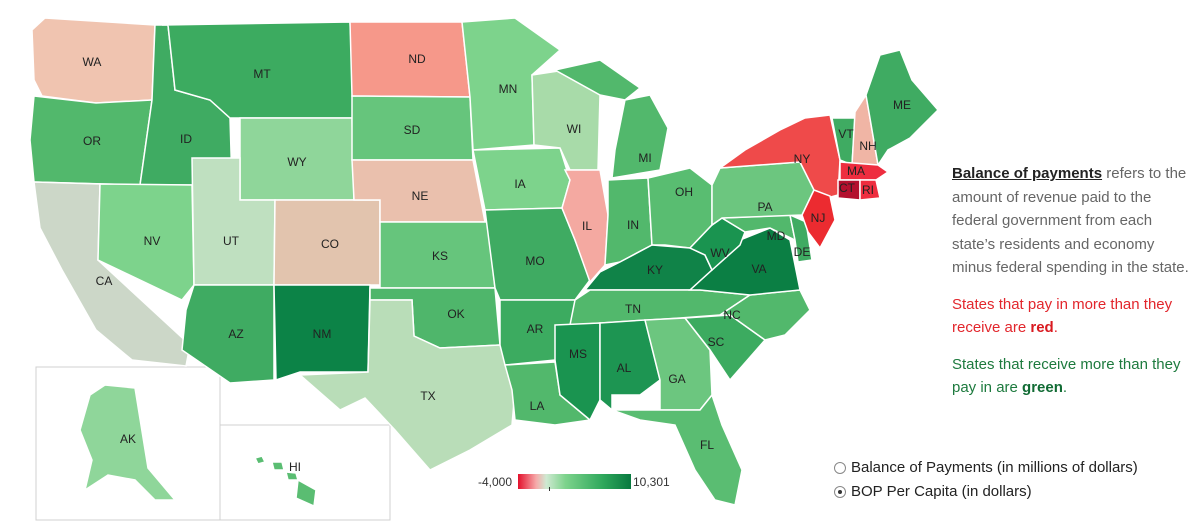  What do you see at coordinates (412, 130) in the screenshot?
I see `label-sd: SD` at bounding box center [412, 130].